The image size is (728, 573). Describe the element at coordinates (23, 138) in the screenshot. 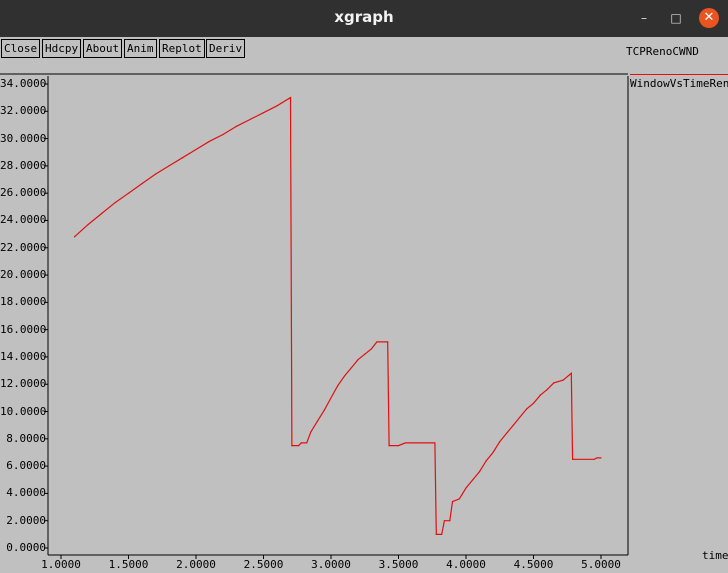

I see `y-tick-label: 30.0000` at that location.